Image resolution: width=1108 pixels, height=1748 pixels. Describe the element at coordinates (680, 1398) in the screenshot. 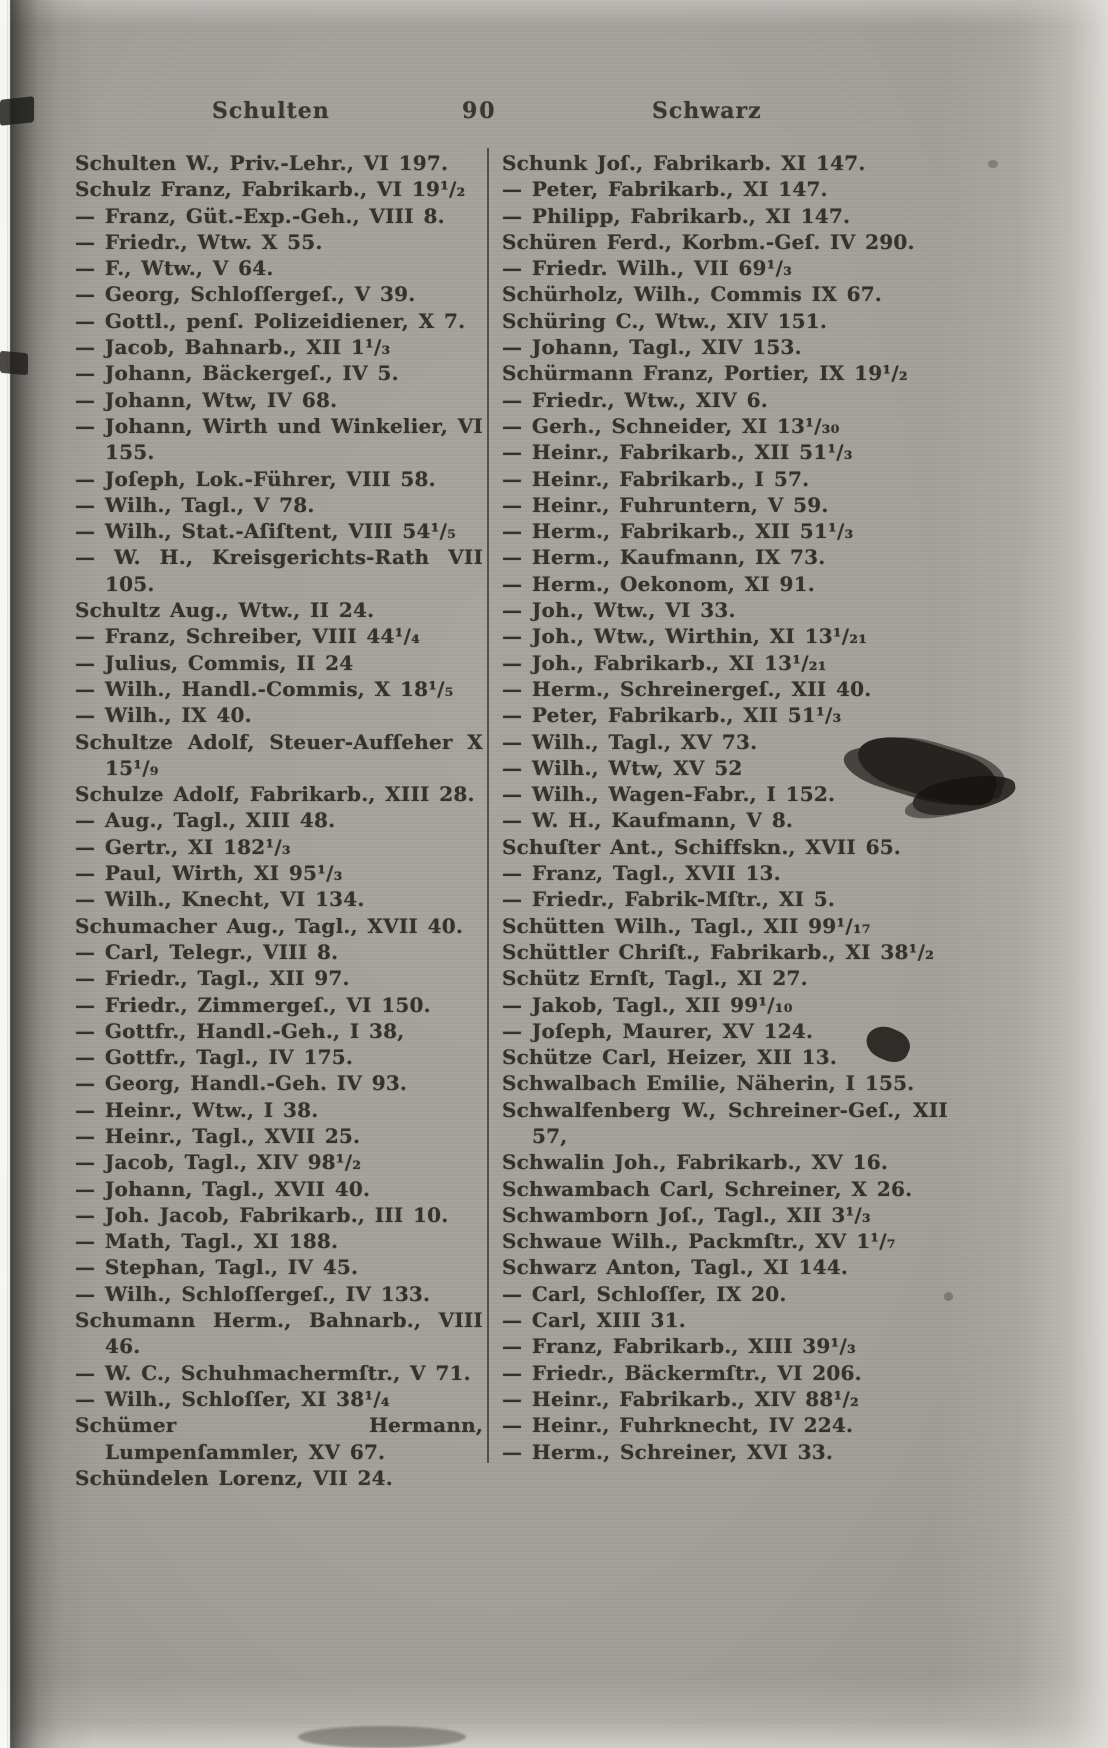

I see `directory-entry: — Heinr., Fabrikarb., XIV 88¹/₂` at that location.